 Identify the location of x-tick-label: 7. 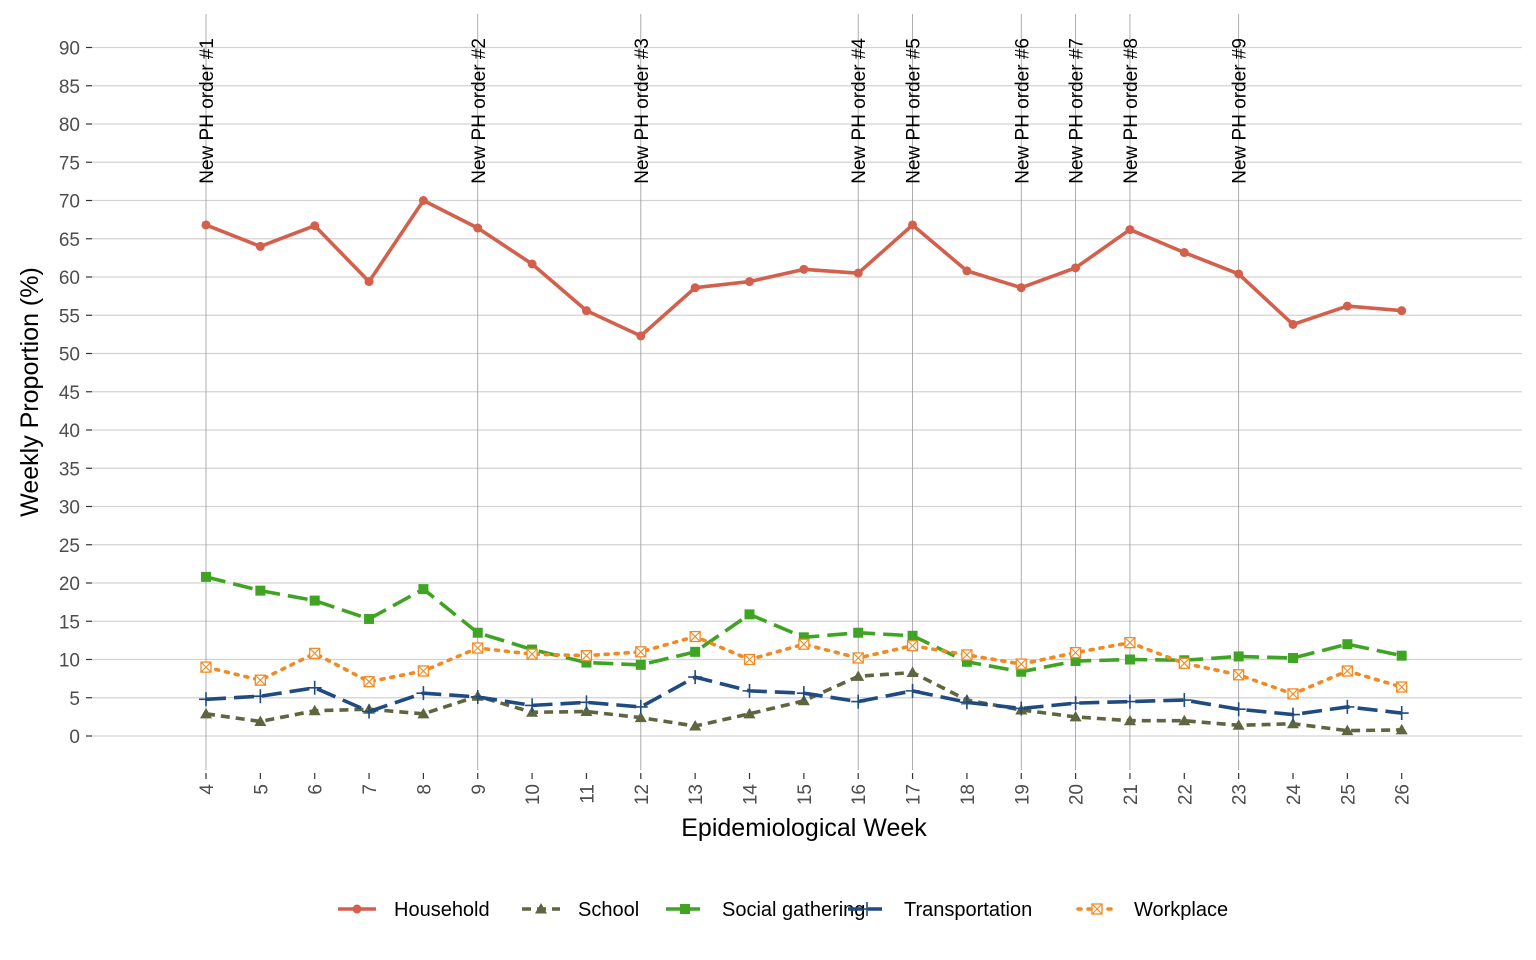
(370, 789).